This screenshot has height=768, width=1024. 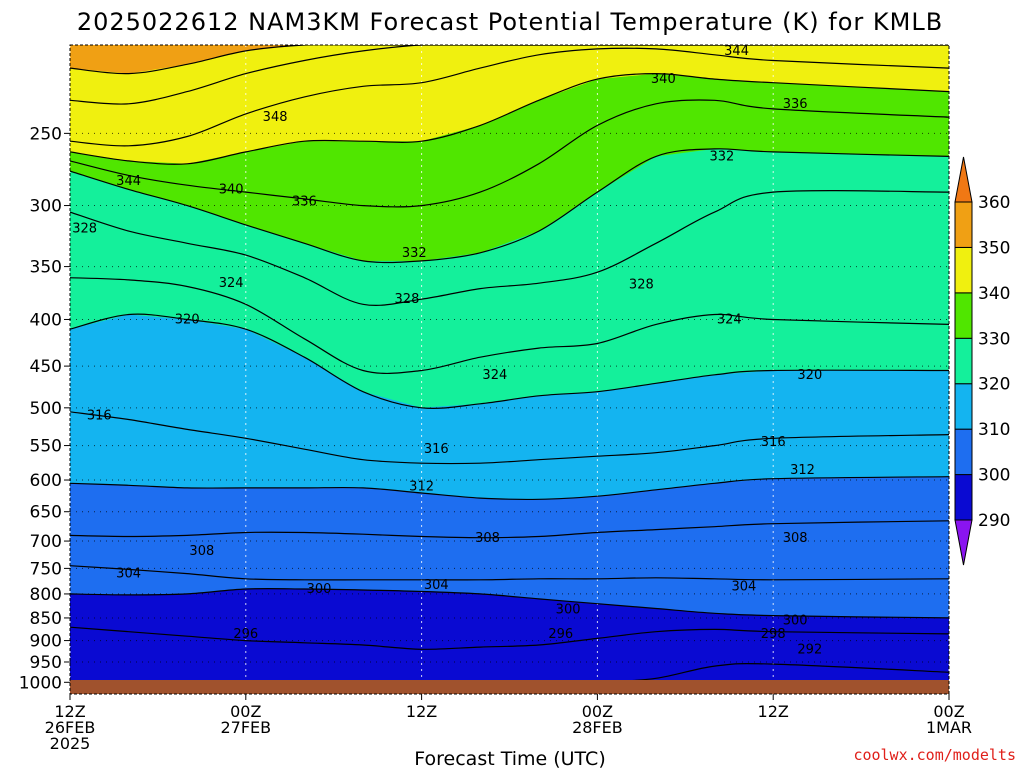 I want to click on y-tick-label-500: 500, so click(x=46, y=409).